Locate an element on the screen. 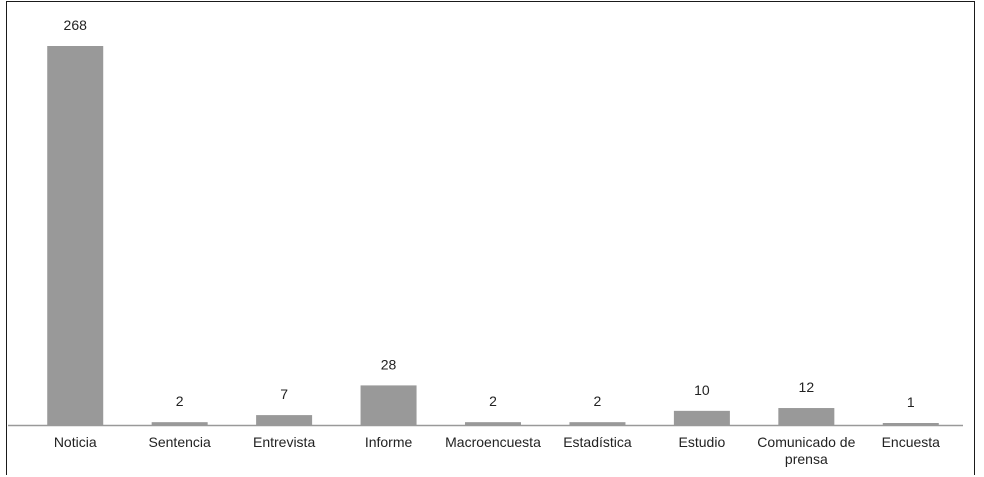 The image size is (984, 477). category-label-2: Entrevista is located at coordinates (284, 442).